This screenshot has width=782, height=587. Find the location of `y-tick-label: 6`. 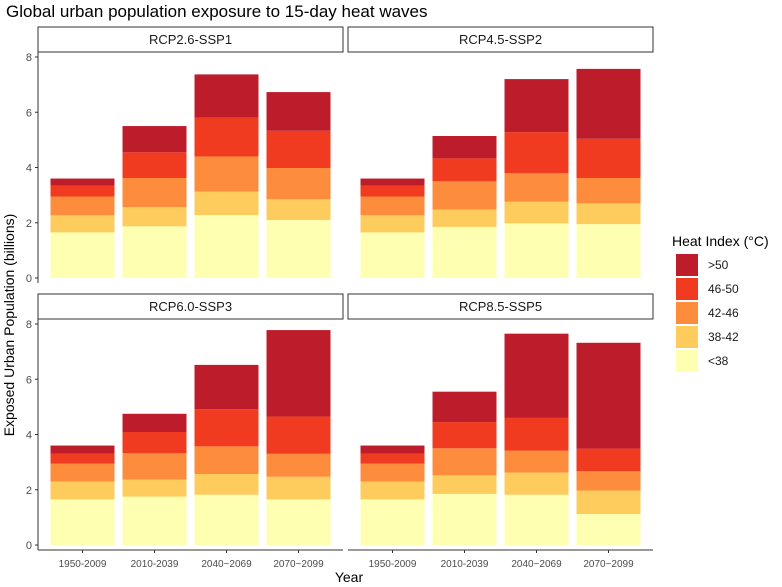

y-tick-label: 6 is located at coordinates (29, 113).